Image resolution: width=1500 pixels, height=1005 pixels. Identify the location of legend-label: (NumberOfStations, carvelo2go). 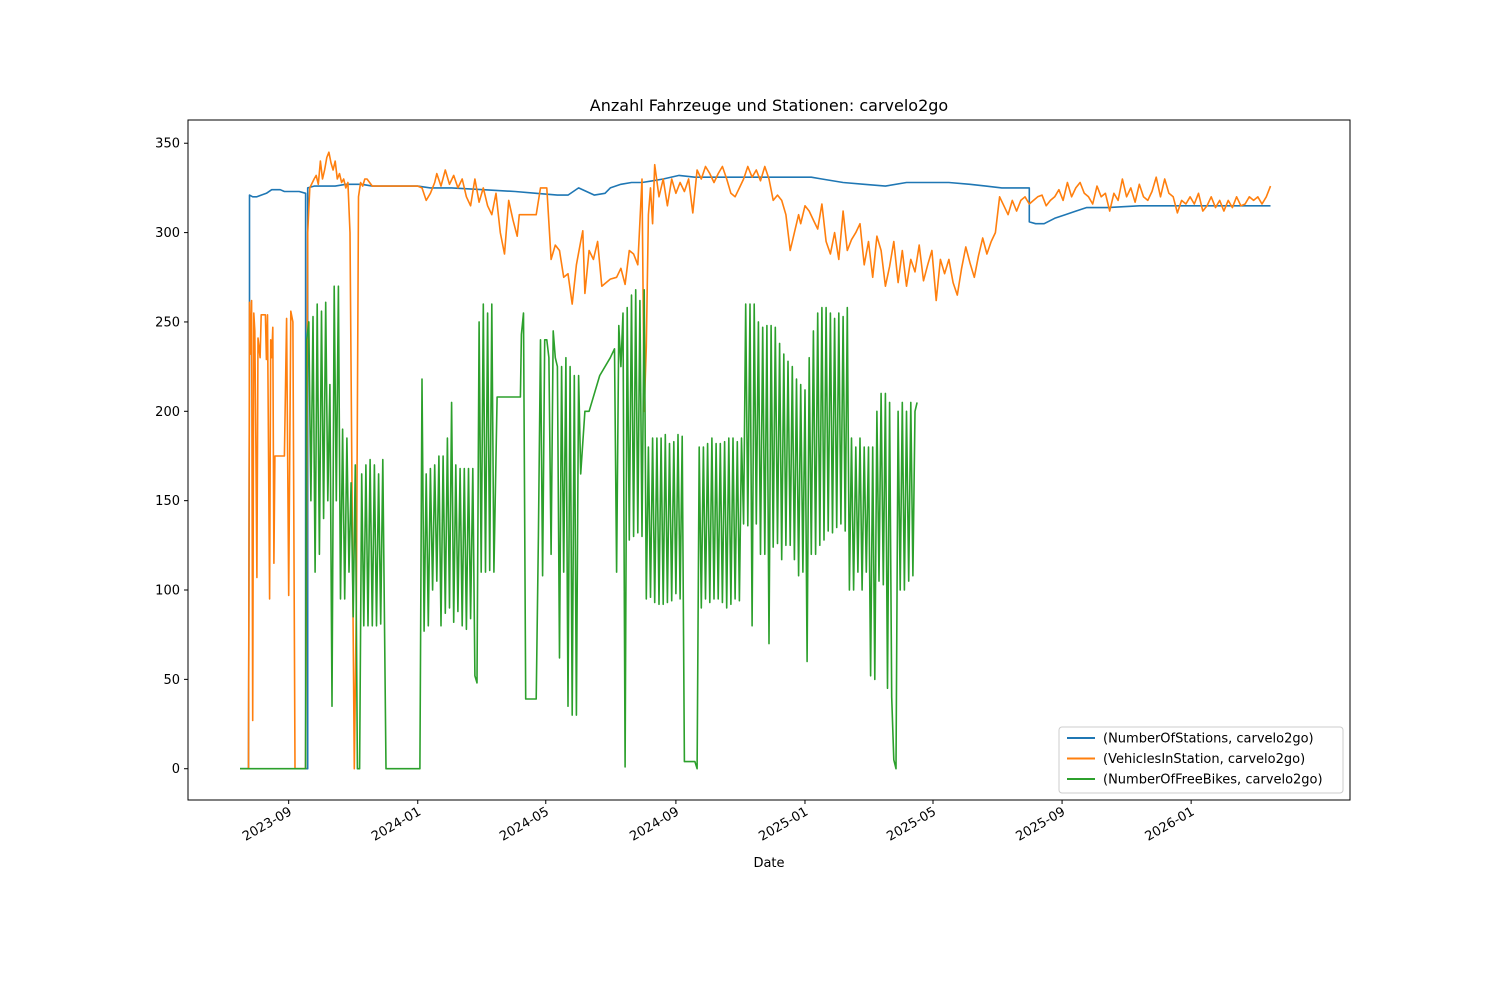
(1208, 739).